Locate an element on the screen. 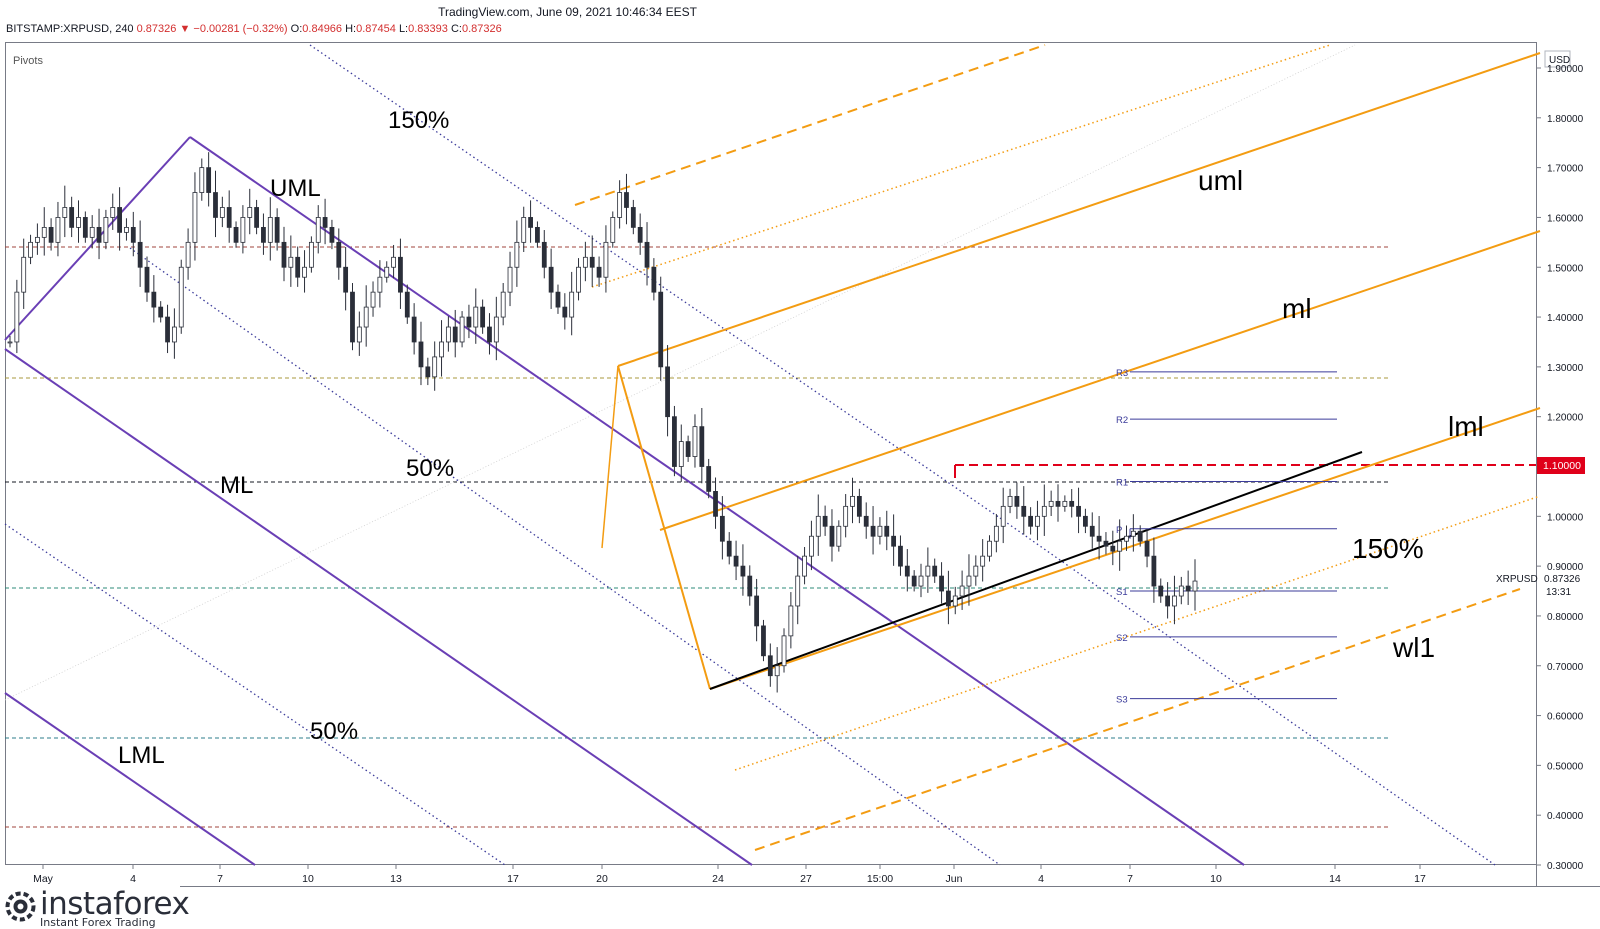 This screenshot has width=1600, height=929. orange-150-inner is located at coordinates (961, 166).